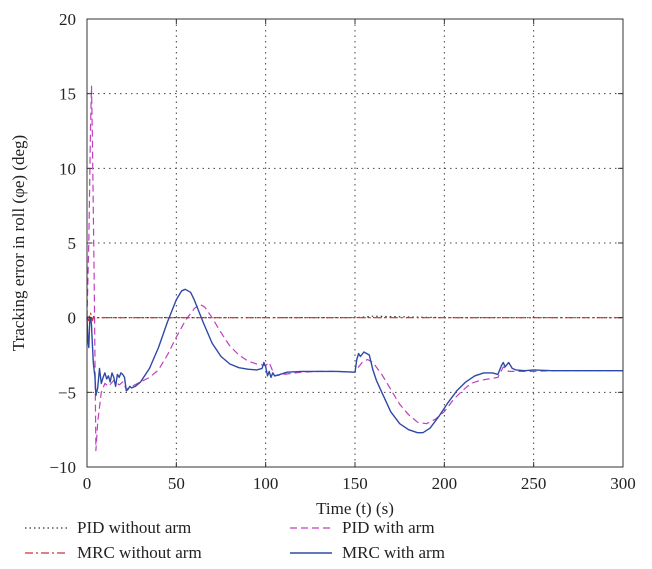 The height and width of the screenshot is (569, 652). What do you see at coordinates (388, 527) in the screenshot?
I see `legend-label-pid-with-arm: PID with arm` at bounding box center [388, 527].